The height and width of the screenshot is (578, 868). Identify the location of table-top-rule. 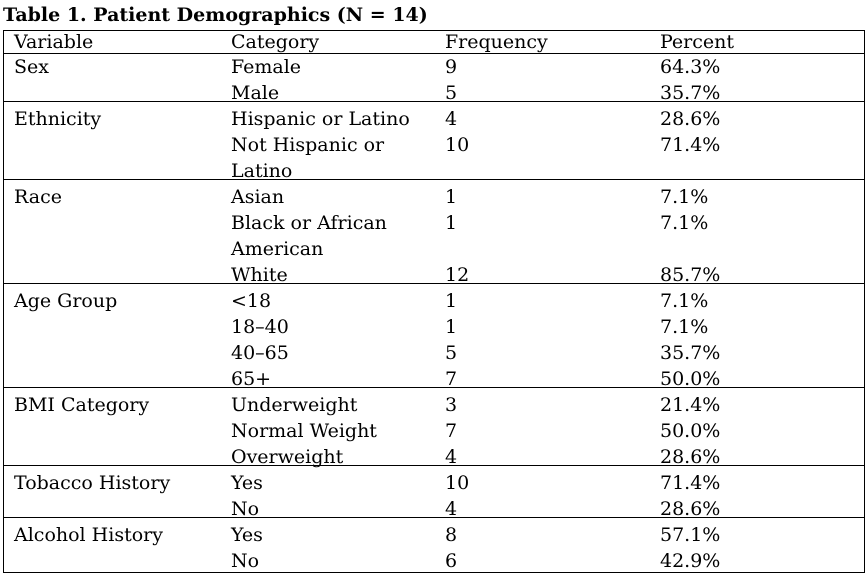
(434, 30).